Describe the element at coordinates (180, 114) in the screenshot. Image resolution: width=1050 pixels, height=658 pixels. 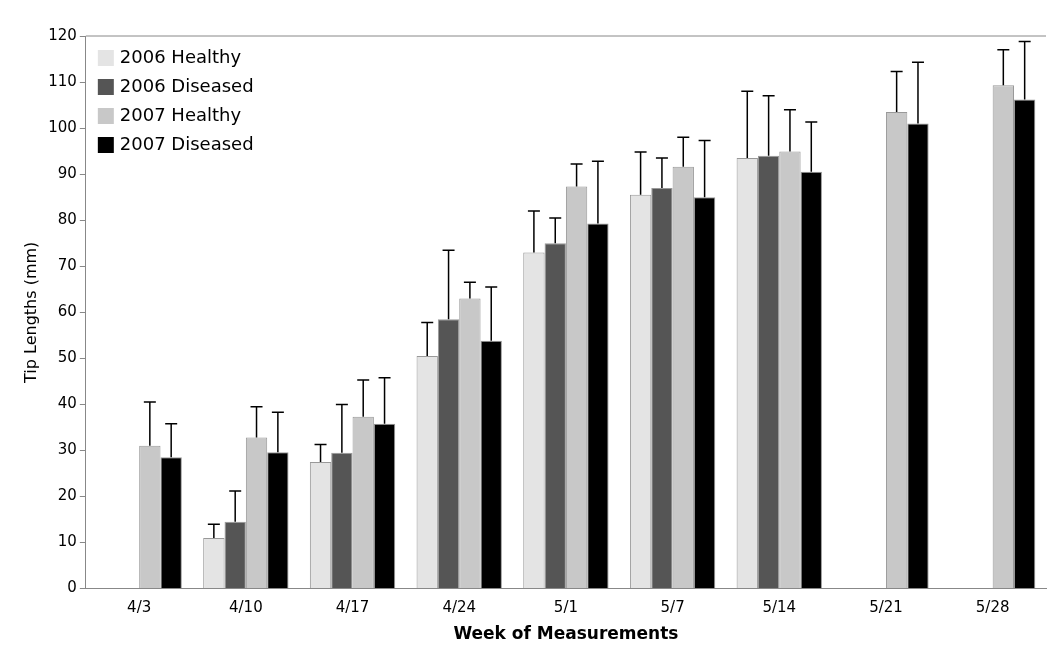
I see `legend-label: 2007 Healthy` at that location.